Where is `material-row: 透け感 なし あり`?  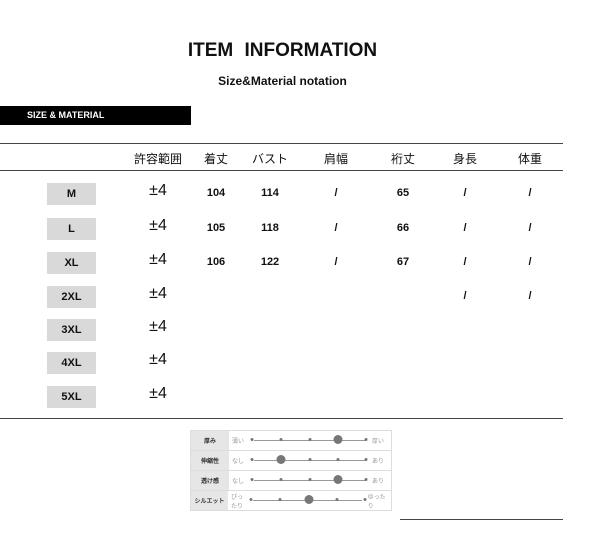
material-row: 透け感 なし あり is located at coordinates (291, 481).